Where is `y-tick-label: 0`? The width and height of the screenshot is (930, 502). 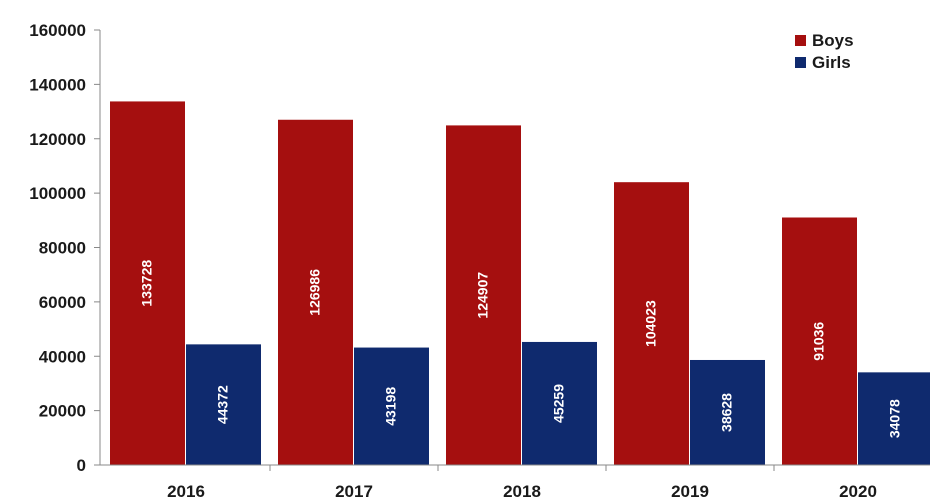 y-tick-label: 0 is located at coordinates (81, 465).